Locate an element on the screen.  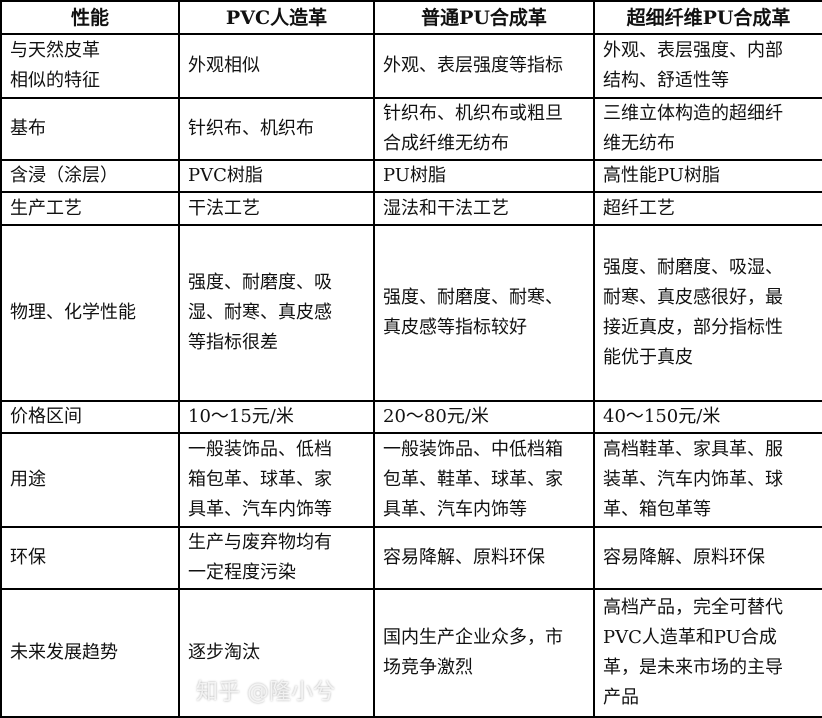
cell-text-line: 耐寒、真皮感很好，最 is located at coordinates (693, 297).